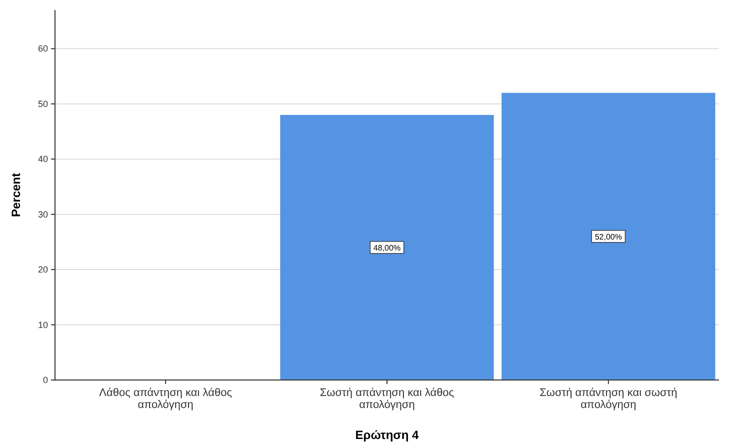 The width and height of the screenshot is (737, 445). What do you see at coordinates (43, 49) in the screenshot?
I see `y-tick-label: 60` at bounding box center [43, 49].